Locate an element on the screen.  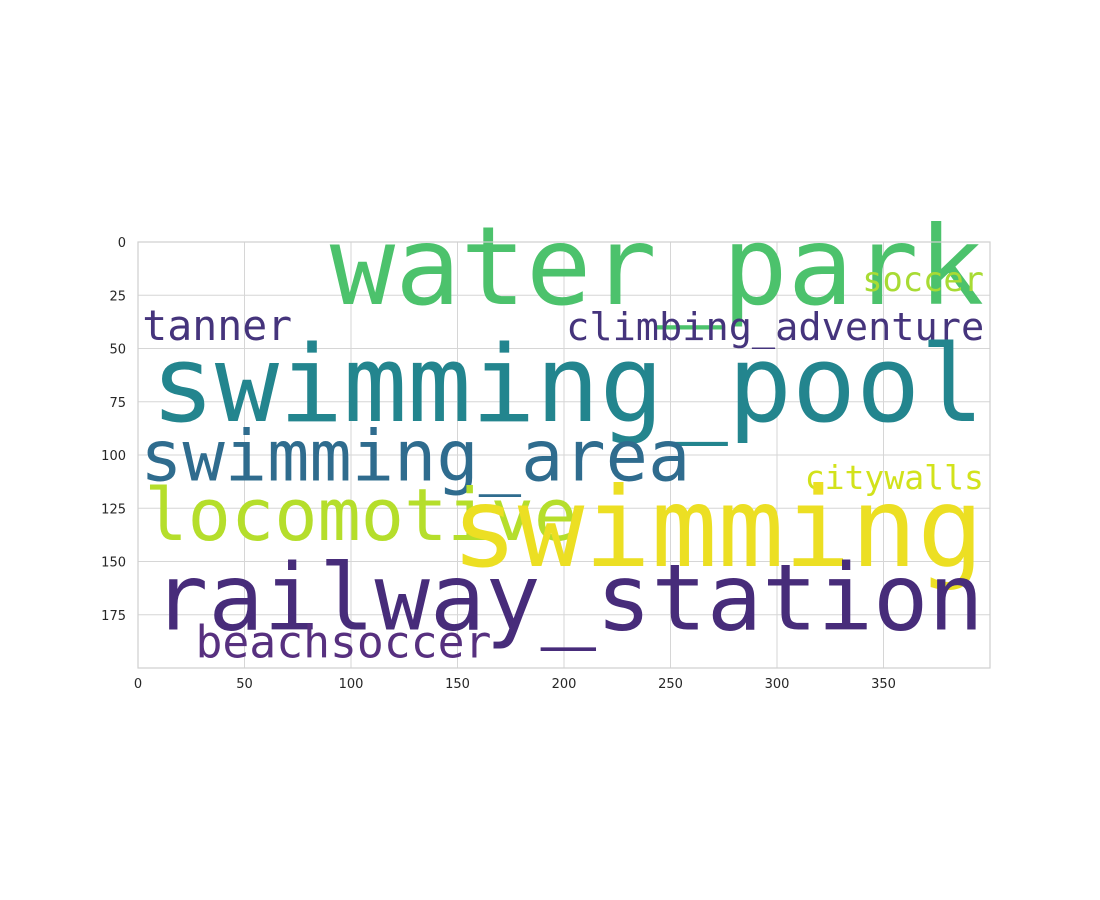
word-swimming: swimming is located at coordinates (717, 528).